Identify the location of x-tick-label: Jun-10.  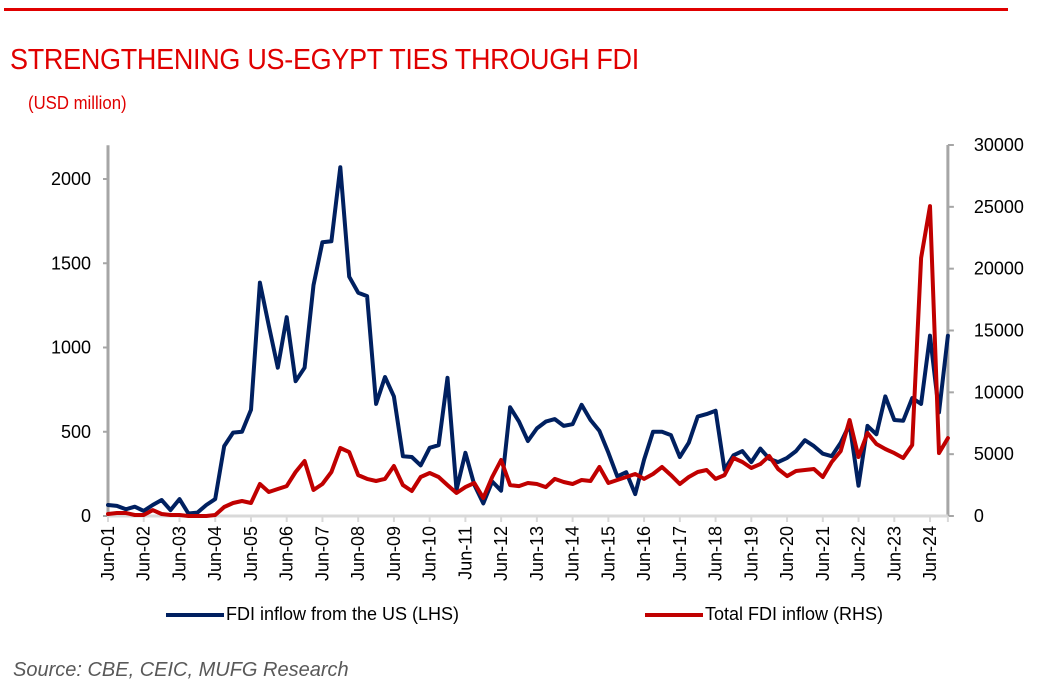
(430, 553).